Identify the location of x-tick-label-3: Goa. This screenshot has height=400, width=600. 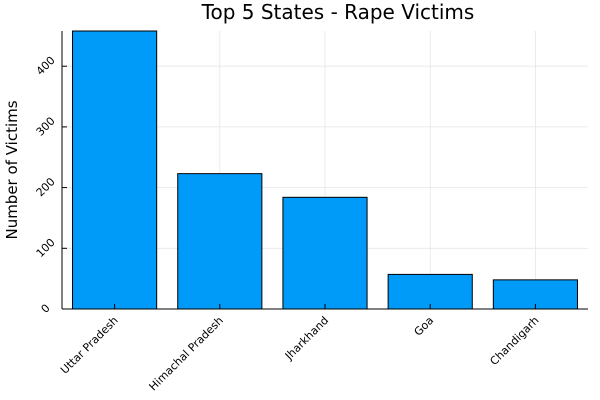
(424, 326).